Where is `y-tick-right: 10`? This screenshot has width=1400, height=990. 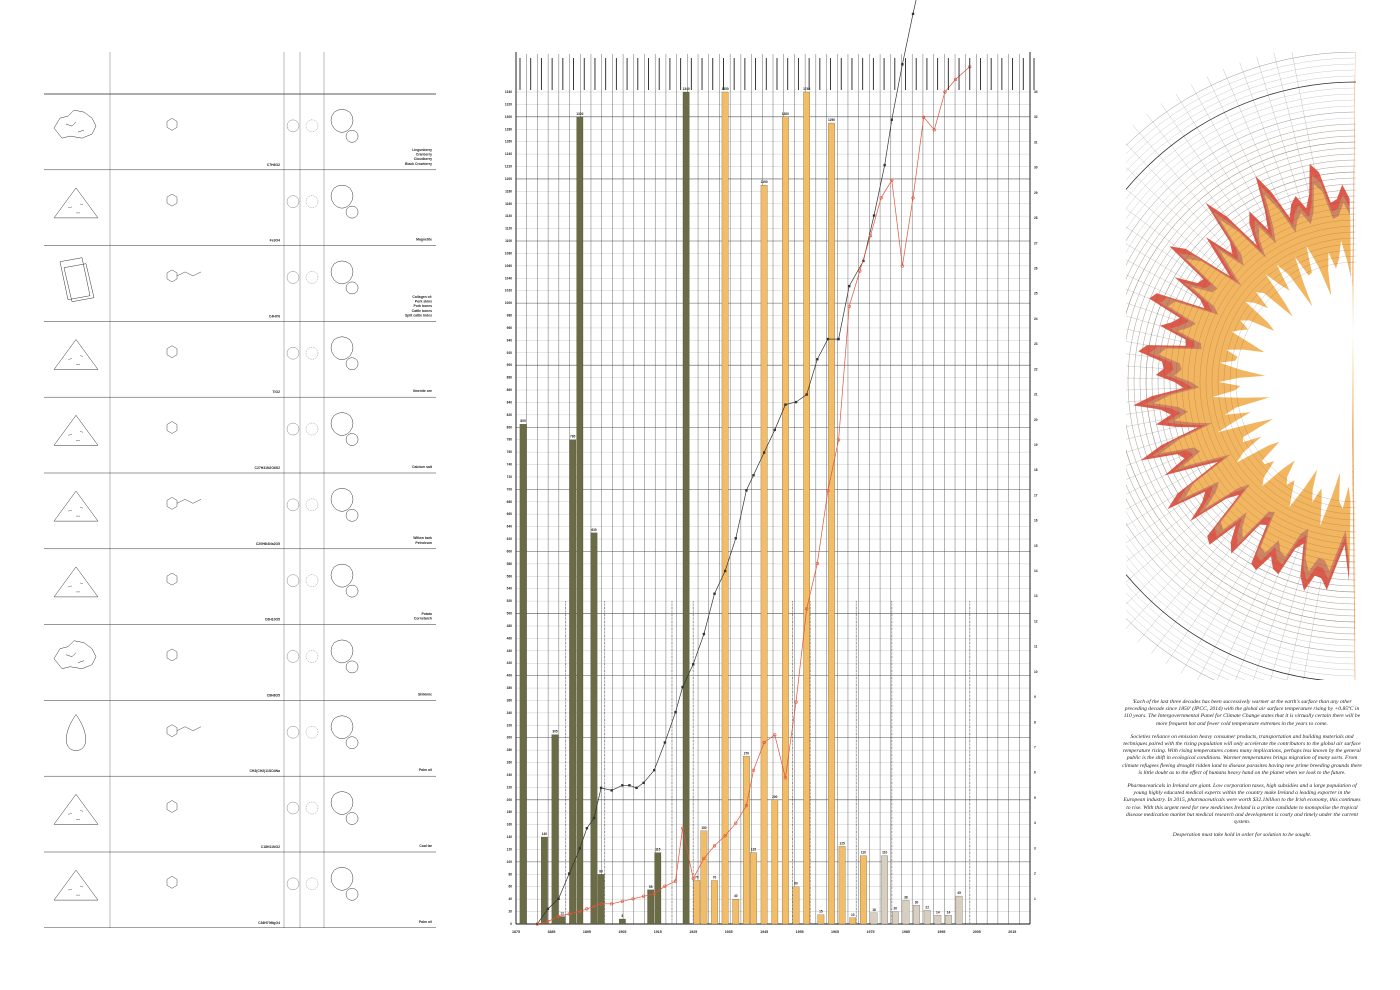 y-tick-right: 10 is located at coordinates (1036, 672).